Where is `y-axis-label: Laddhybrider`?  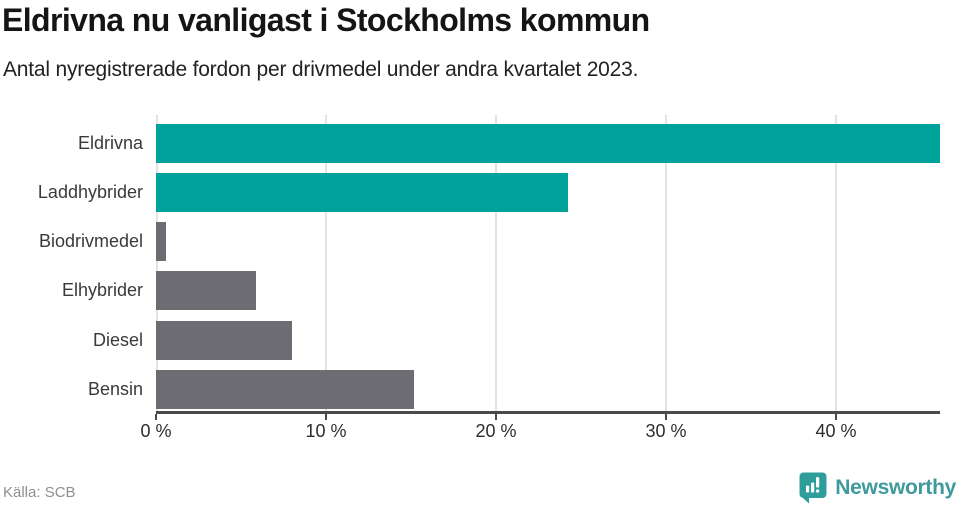
y-axis-label: Laddhybrider is located at coordinates (90, 192).